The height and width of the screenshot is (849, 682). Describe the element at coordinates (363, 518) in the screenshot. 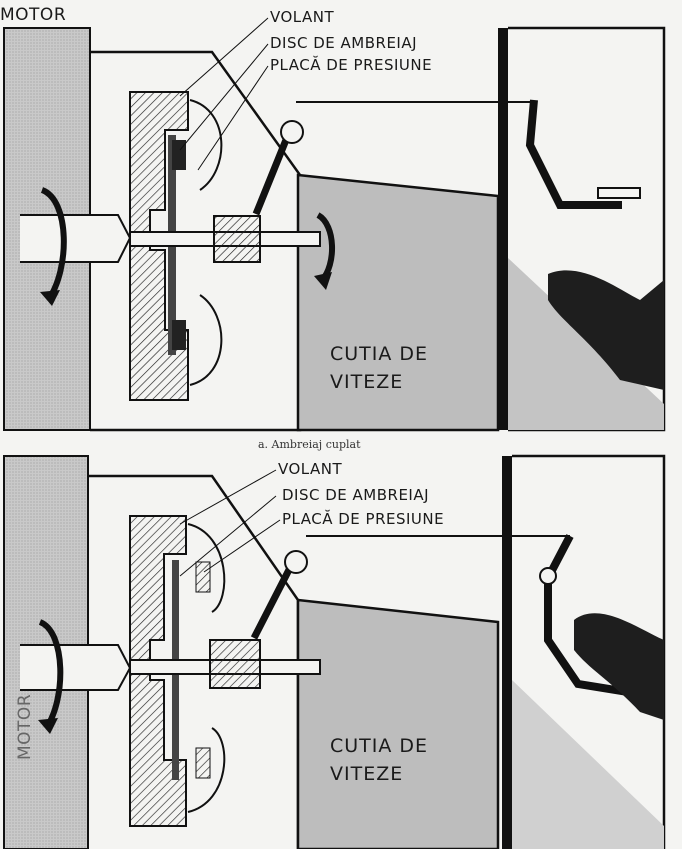

I see `bottom-label-plate: PLACĂ DE PRESIUNE` at that location.